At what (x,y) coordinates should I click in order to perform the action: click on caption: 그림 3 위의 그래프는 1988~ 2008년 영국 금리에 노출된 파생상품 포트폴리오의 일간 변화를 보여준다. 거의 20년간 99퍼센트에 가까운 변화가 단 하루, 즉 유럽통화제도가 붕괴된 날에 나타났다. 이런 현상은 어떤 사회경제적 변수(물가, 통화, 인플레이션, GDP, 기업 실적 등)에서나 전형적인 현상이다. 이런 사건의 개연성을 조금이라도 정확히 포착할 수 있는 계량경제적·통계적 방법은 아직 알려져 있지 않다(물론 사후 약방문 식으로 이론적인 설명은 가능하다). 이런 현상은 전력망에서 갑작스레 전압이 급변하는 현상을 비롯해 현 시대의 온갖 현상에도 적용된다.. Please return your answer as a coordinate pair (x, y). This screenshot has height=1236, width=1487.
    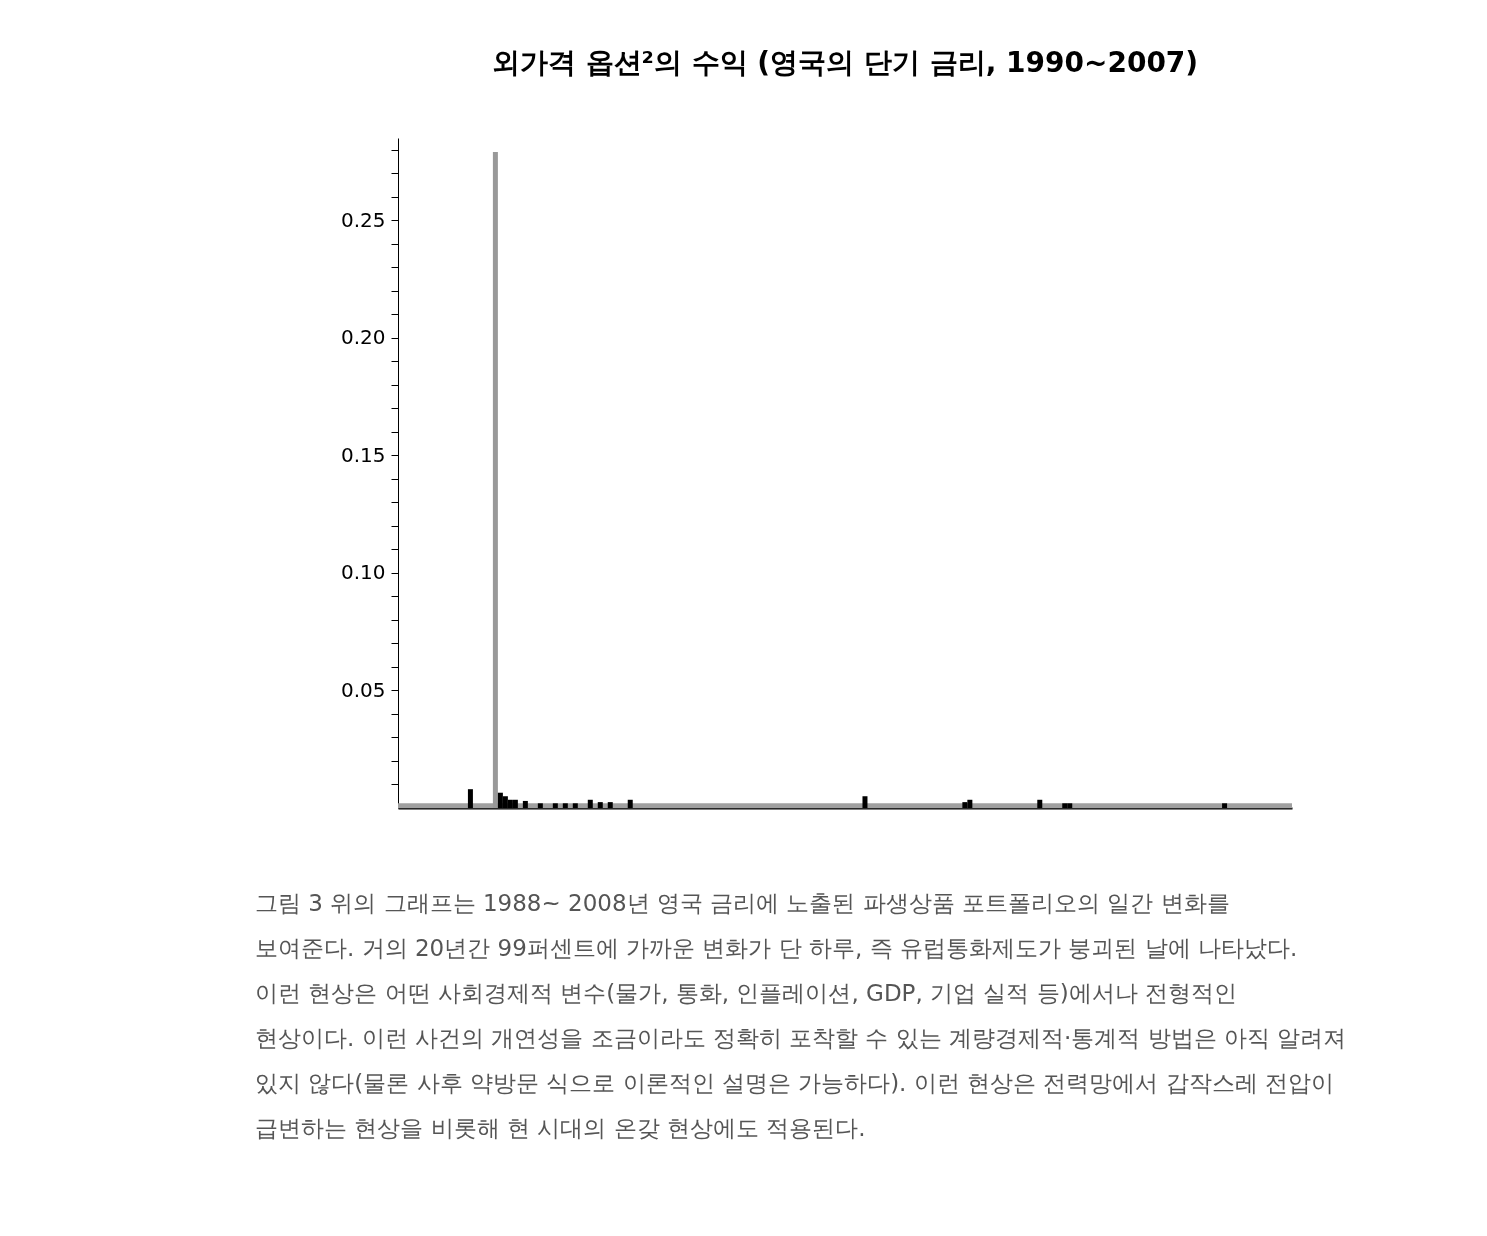
    Looking at the image, I should click on (801, 1015).